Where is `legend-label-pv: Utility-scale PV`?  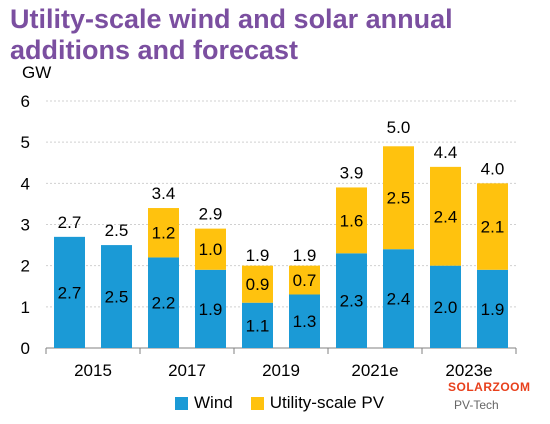
legend-label-pv: Utility-scale PV is located at coordinates (327, 402).